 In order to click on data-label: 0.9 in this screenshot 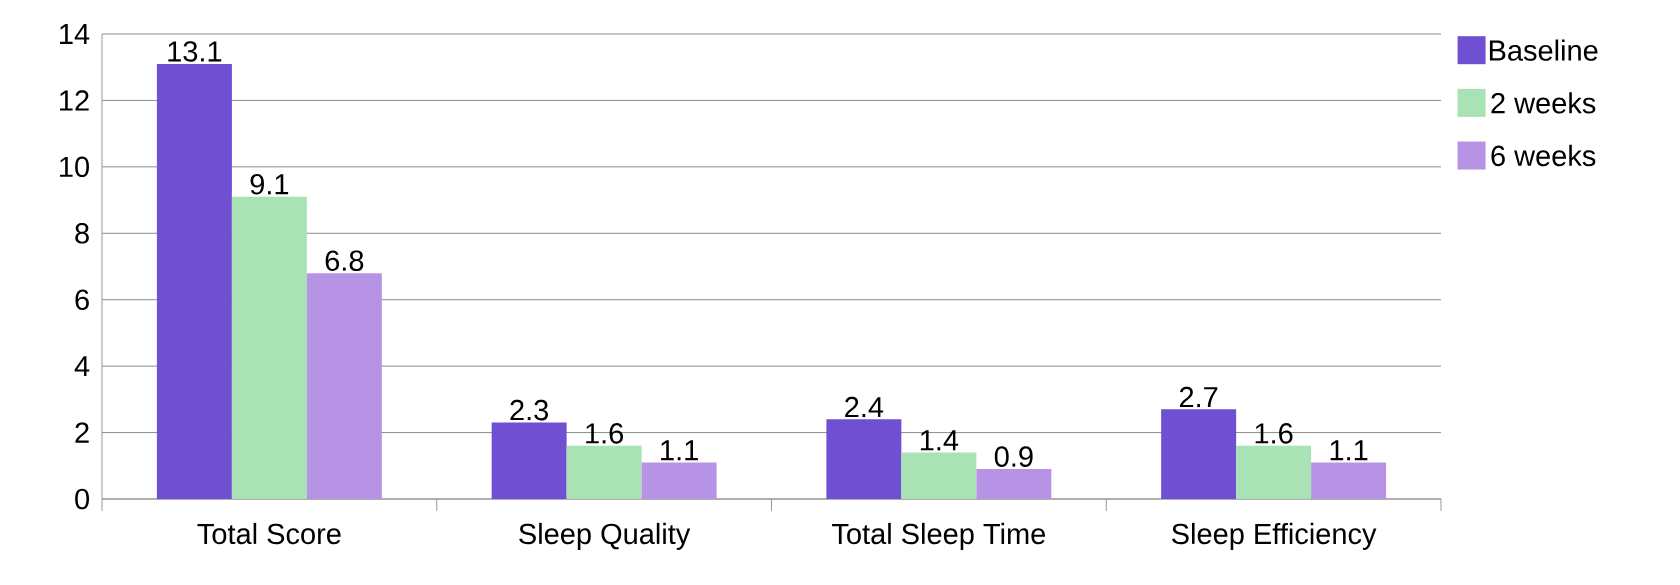, I will do `click(1013, 456)`.